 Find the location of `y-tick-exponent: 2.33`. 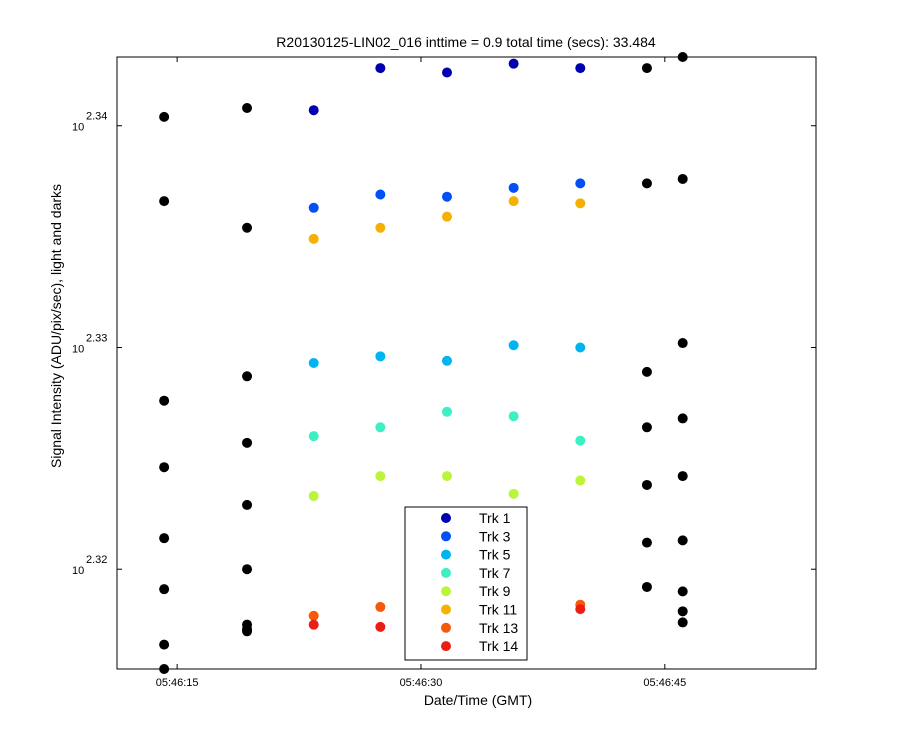

y-tick-exponent: 2.33 is located at coordinates (96, 338).